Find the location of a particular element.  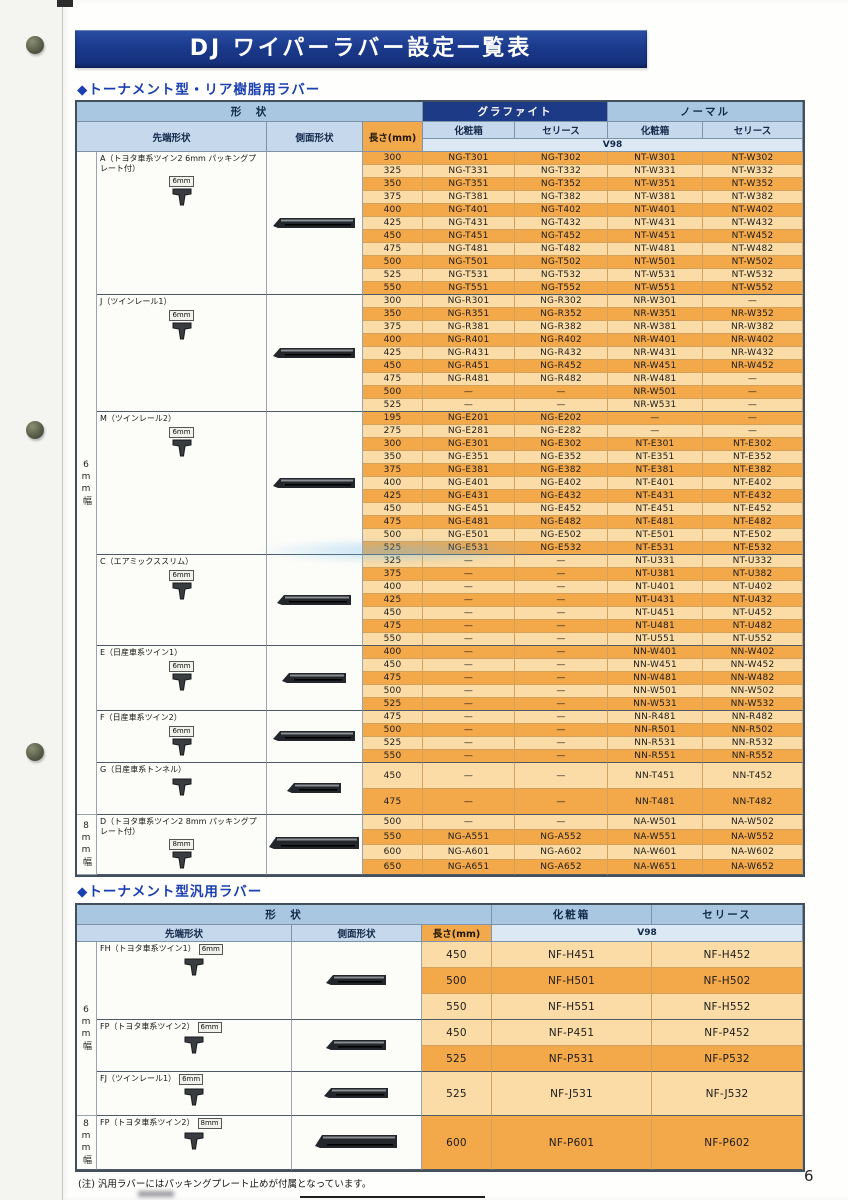

part-number: NT-E432 is located at coordinates (753, 496).